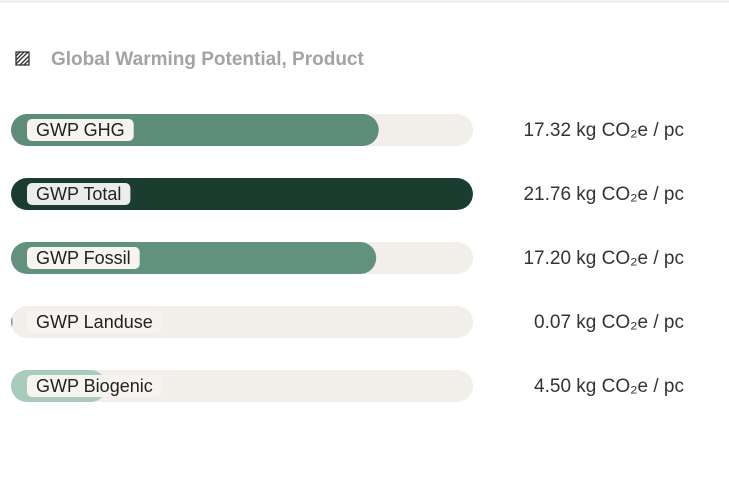  Describe the element at coordinates (603, 130) in the screenshot. I see `value-label: 17.32 kg CO₂e / pc` at that location.